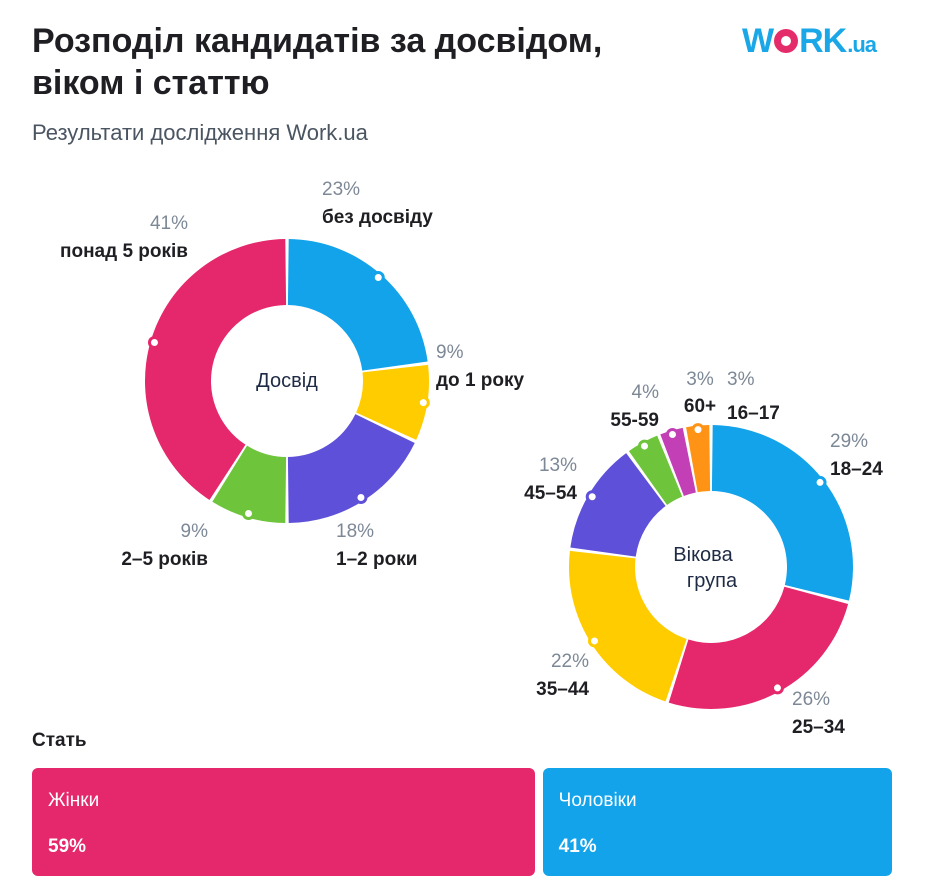  What do you see at coordinates (570, 661) in the screenshot?
I see `age-value-label-3: 22%` at bounding box center [570, 661].